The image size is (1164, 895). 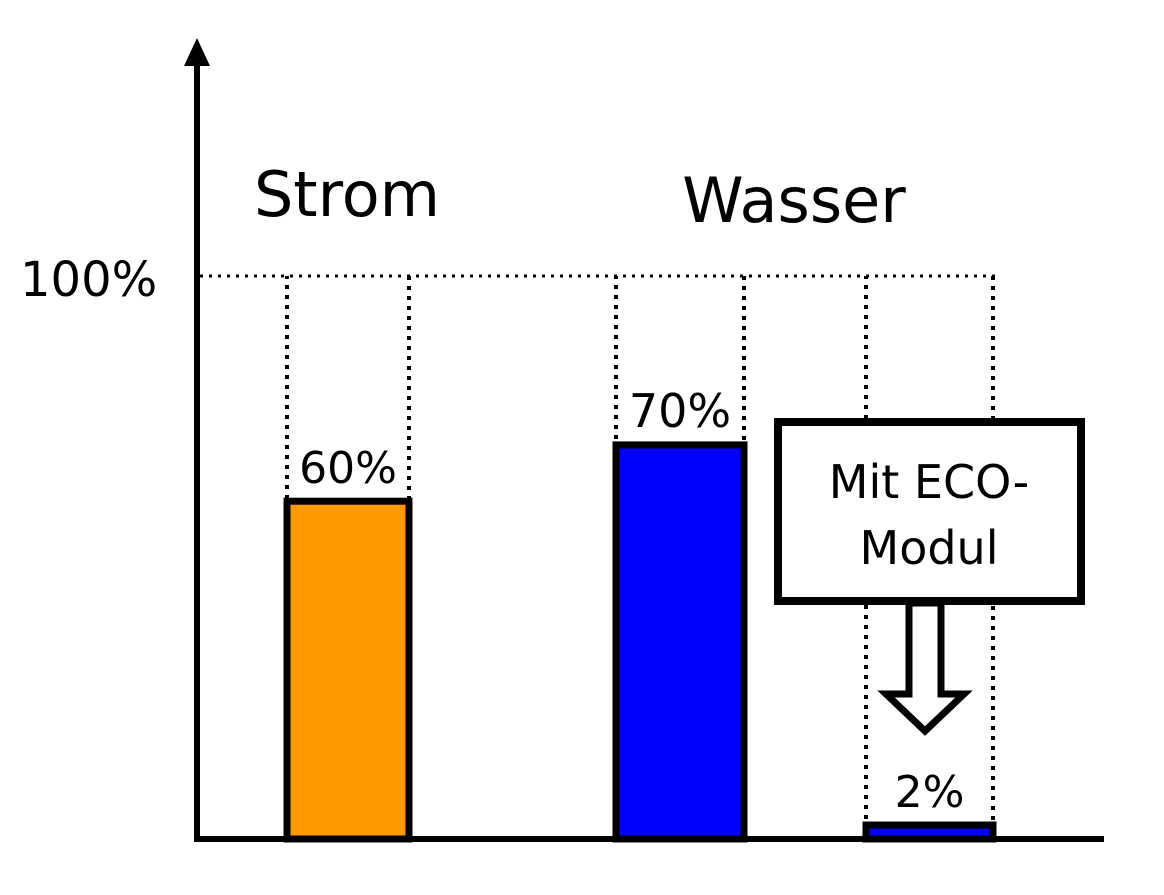 What do you see at coordinates (347, 194) in the screenshot?
I see `category-label-strom: Strom` at bounding box center [347, 194].